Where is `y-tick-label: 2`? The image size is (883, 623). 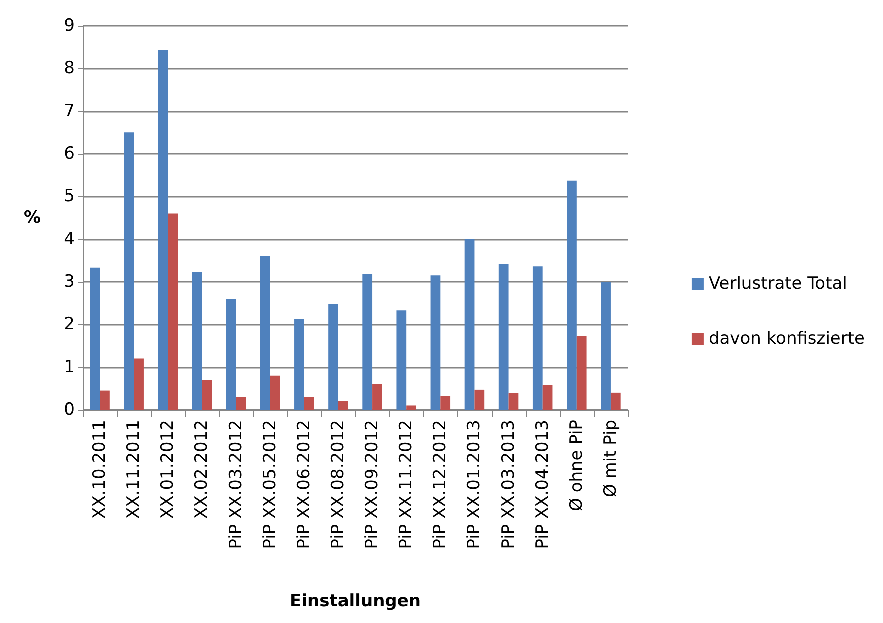
y-tick-label: 2 is located at coordinates (69, 324).